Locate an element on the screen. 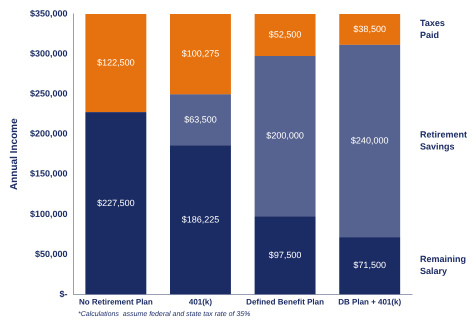 The image size is (474, 330). data-label: $122,500 is located at coordinates (116, 63).